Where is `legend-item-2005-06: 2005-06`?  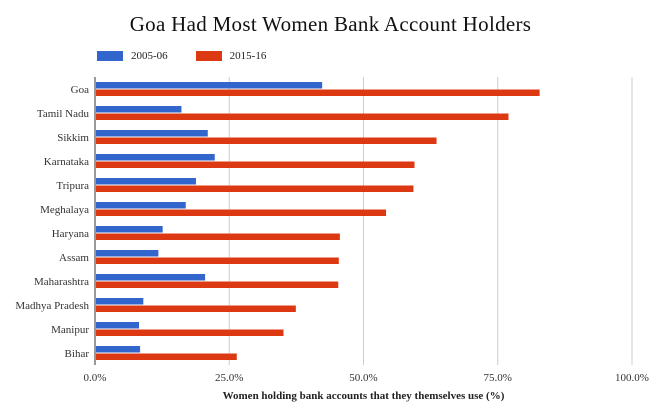 legend-item-2005-06: 2005-06 is located at coordinates (132, 56).